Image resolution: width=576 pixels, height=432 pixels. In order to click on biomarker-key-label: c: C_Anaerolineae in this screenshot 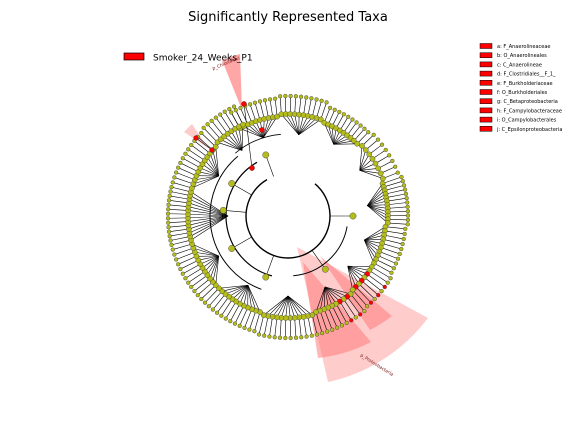, I will do `click(519, 65)`.